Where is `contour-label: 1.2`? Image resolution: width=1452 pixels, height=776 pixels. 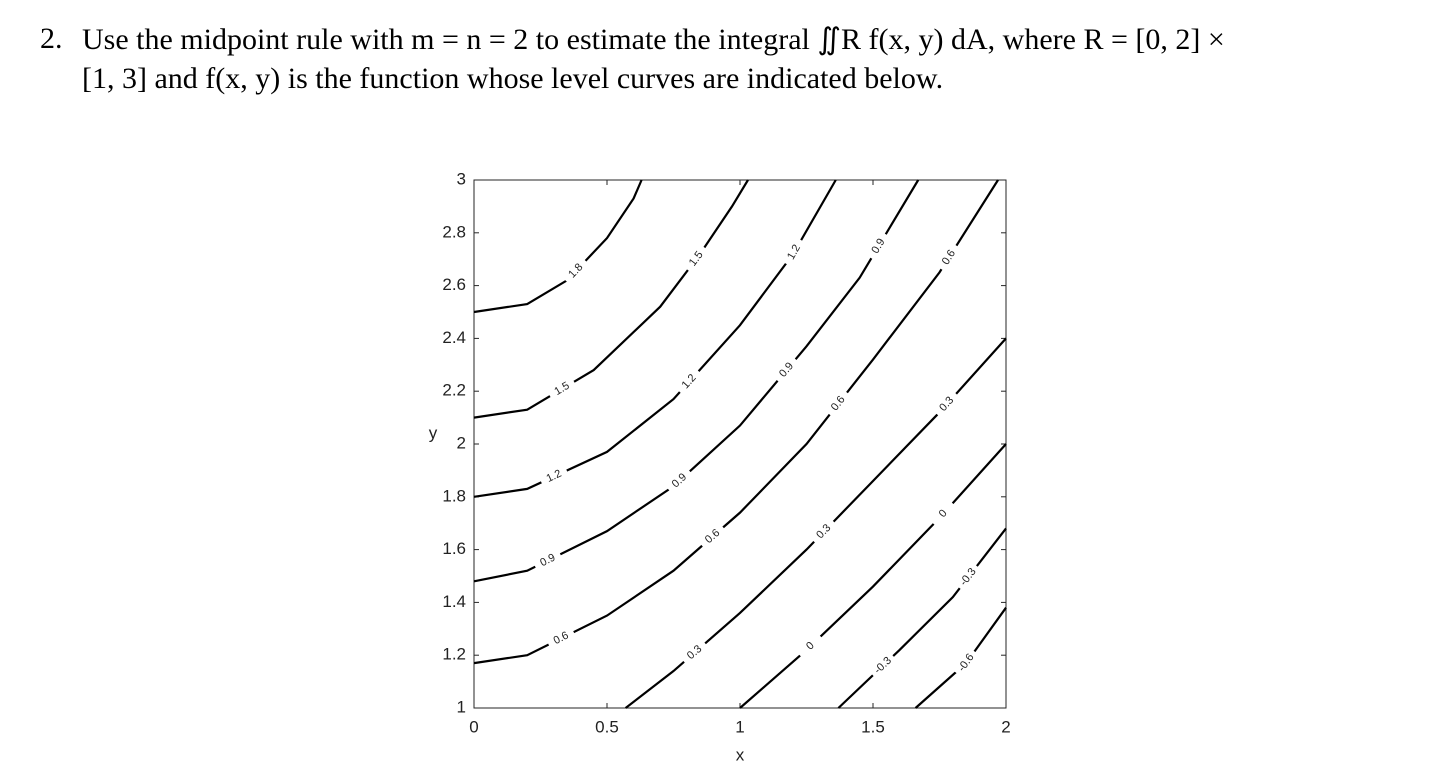
contour-label: 1.2 is located at coordinates (554, 476).